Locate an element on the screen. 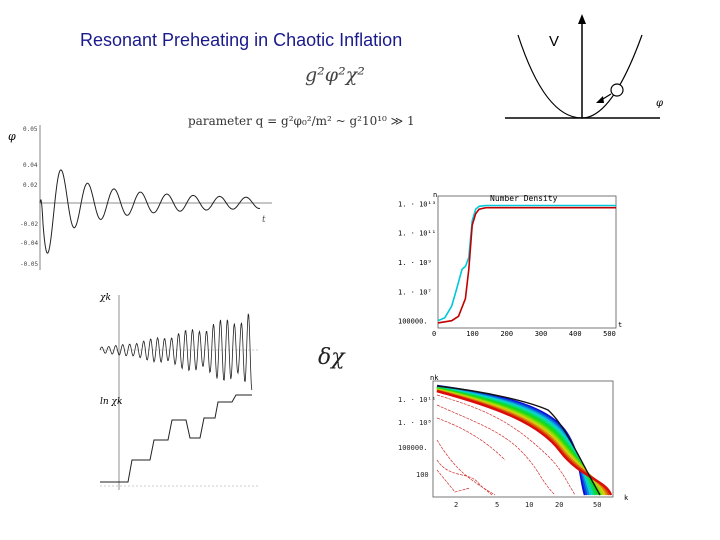  delta-chi-label: δχ is located at coordinates (331, 357).